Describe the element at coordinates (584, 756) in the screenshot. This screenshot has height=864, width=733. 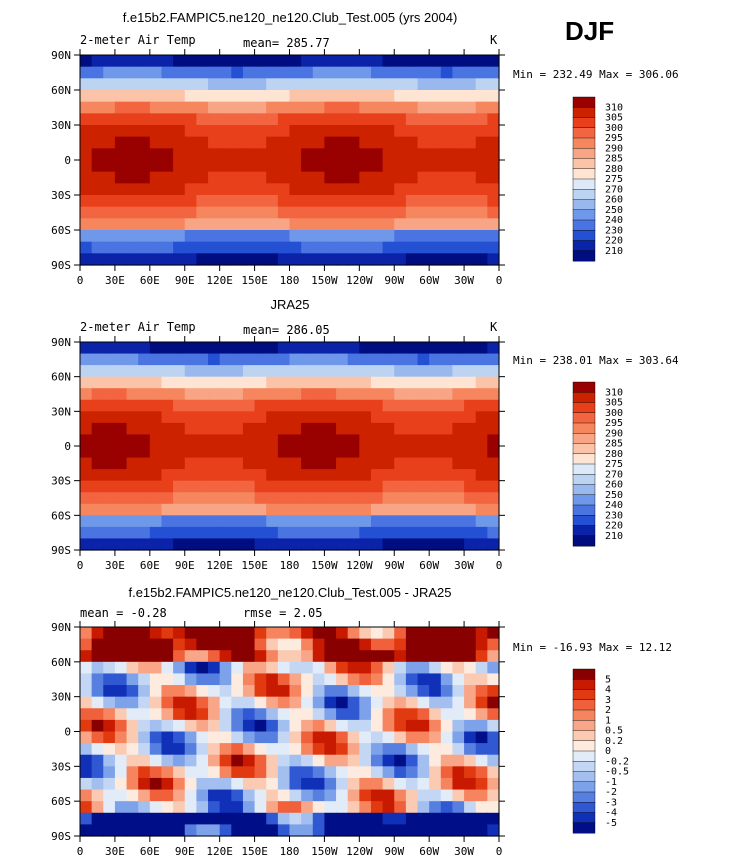
I see `colorbar-swatch-p3` at that location.